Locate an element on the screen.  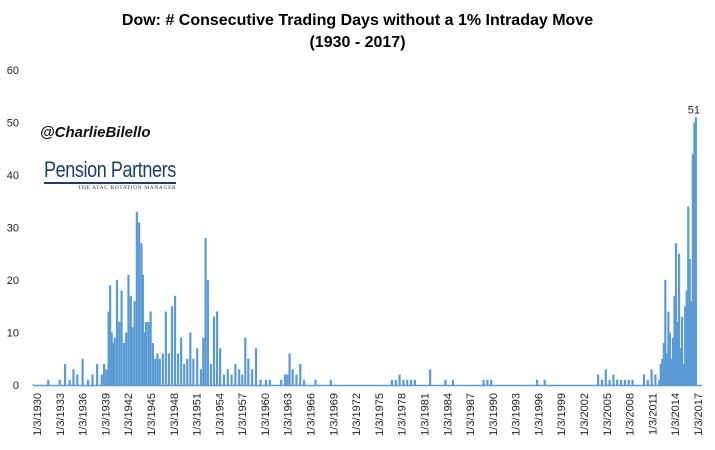
x-tick-label: 1/3/1930 is located at coordinates (38, 414).